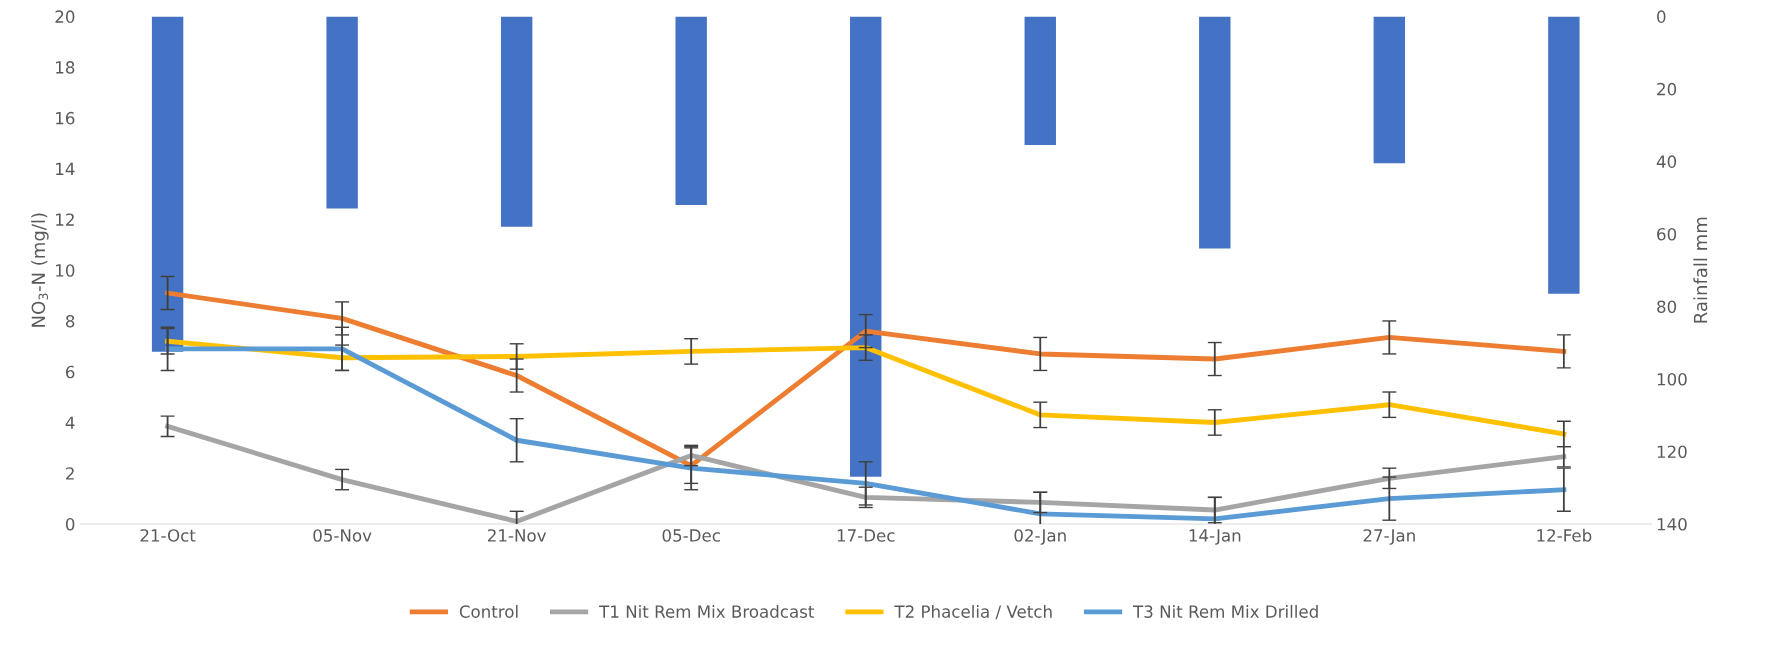 The height and width of the screenshot is (655, 1785). Describe the element at coordinates (65, 118) in the screenshot. I see `y-tick-label: 16` at that location.